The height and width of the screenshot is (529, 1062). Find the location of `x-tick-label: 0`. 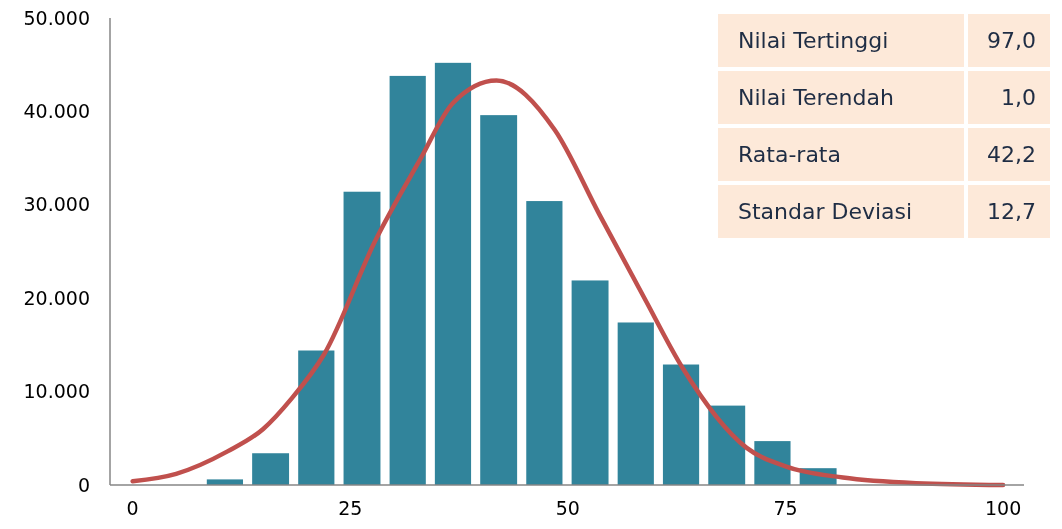

x-tick-label: 0 is located at coordinates (132, 508).